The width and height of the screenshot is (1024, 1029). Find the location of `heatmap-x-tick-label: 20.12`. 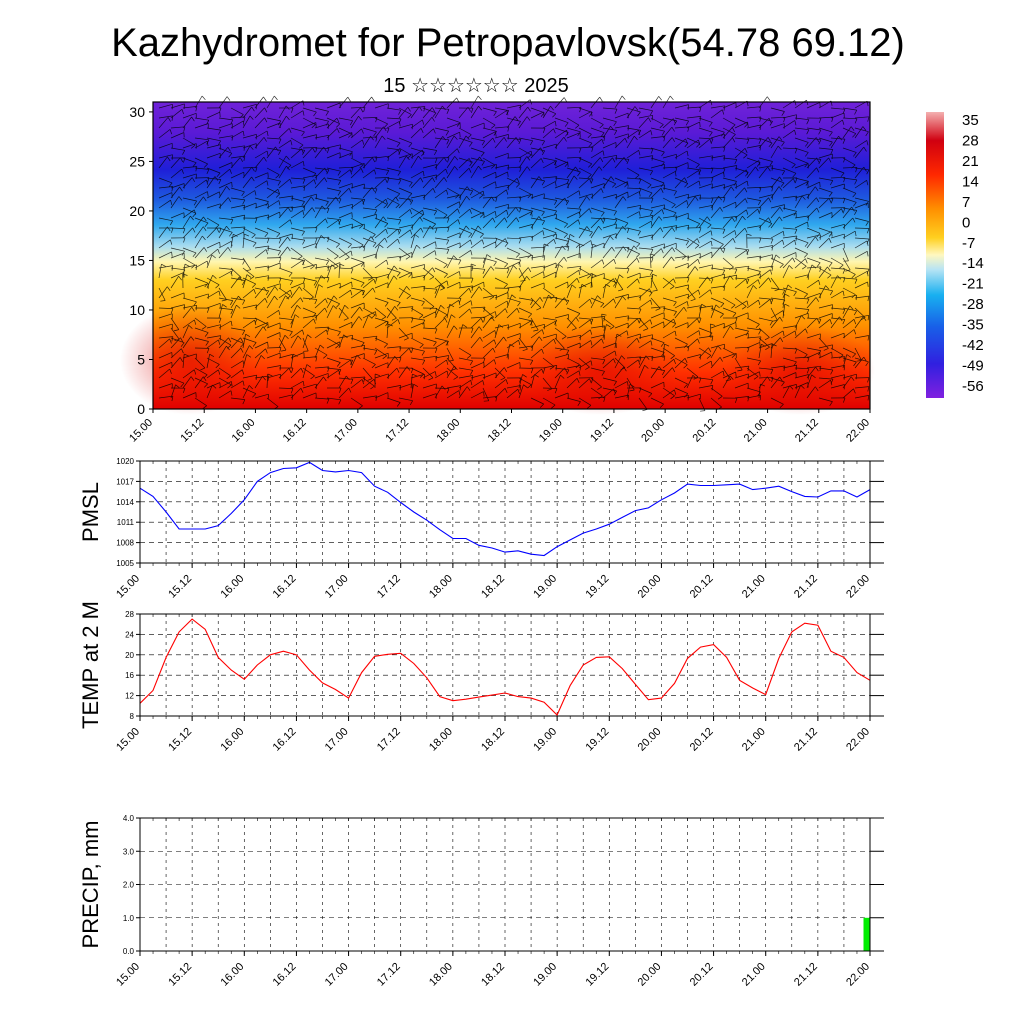

heatmap-x-tick-label: 20.12 is located at coordinates (705, 431).